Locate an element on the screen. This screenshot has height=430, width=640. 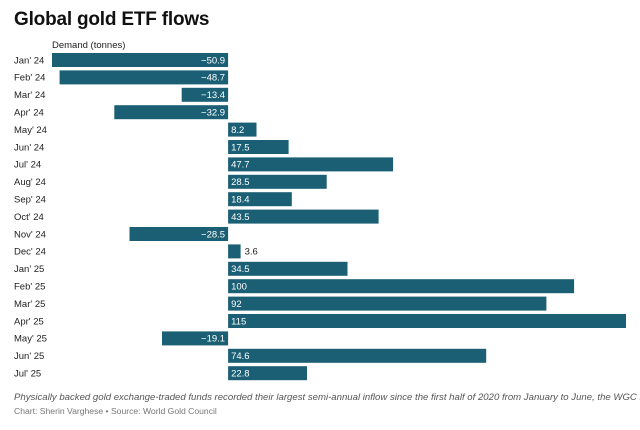
data-label: −13.4 is located at coordinates (213, 95).